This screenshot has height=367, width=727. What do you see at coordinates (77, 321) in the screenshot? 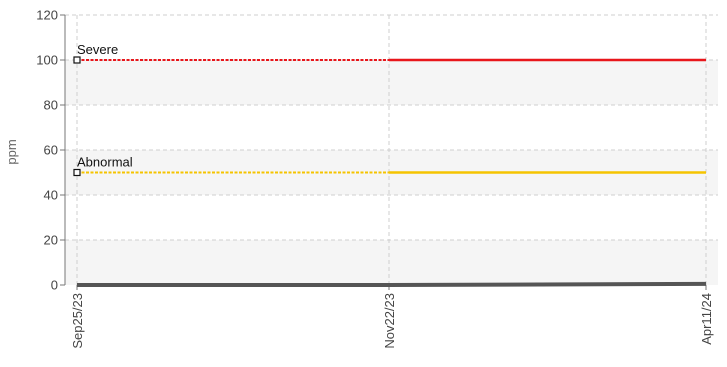
I see `x-tick-label: Sep25/23` at bounding box center [77, 321].